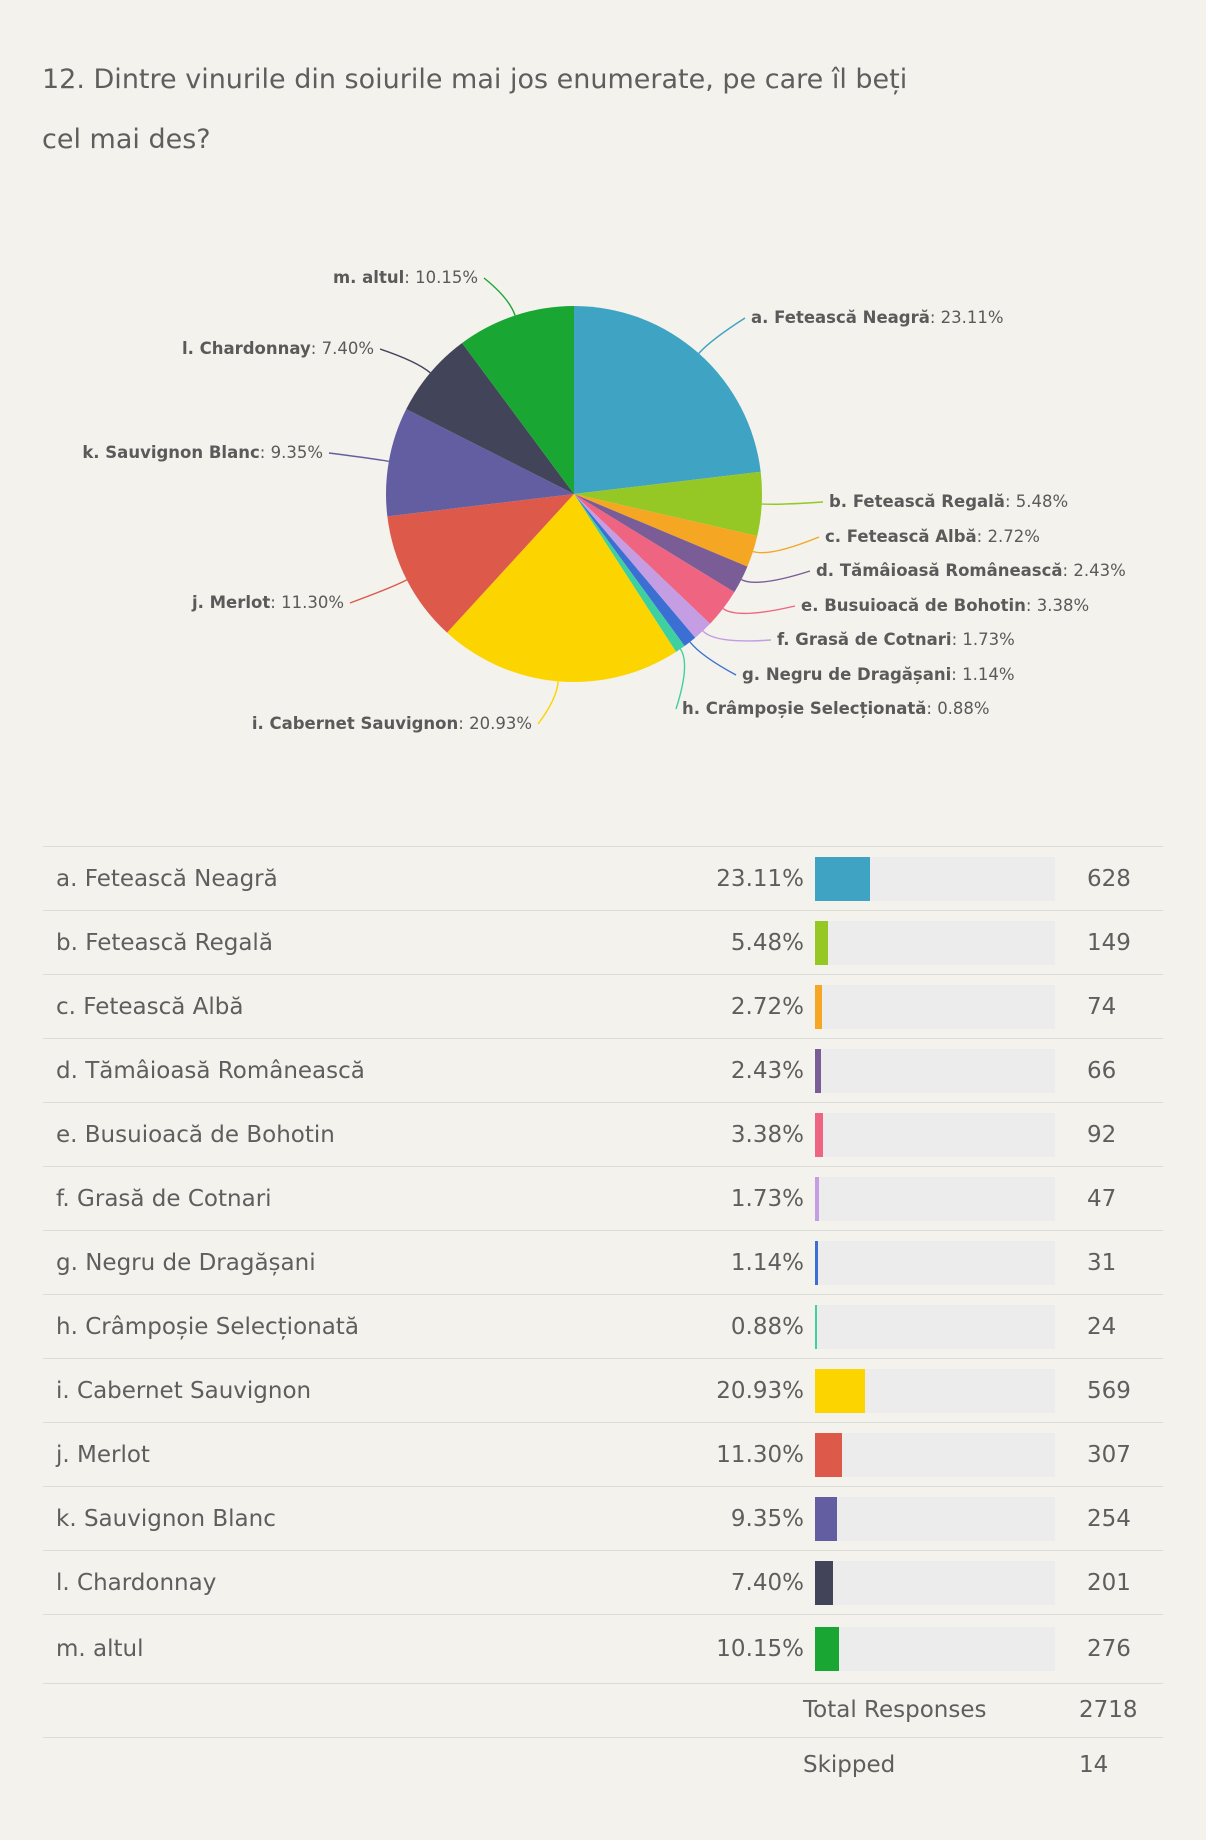 Image resolution: width=1206 pixels, height=1840 pixels. Describe the element at coordinates (945, 605) in the screenshot. I see `pie-label: e. Busuioacă de Bohotin: 3.38%` at that location.